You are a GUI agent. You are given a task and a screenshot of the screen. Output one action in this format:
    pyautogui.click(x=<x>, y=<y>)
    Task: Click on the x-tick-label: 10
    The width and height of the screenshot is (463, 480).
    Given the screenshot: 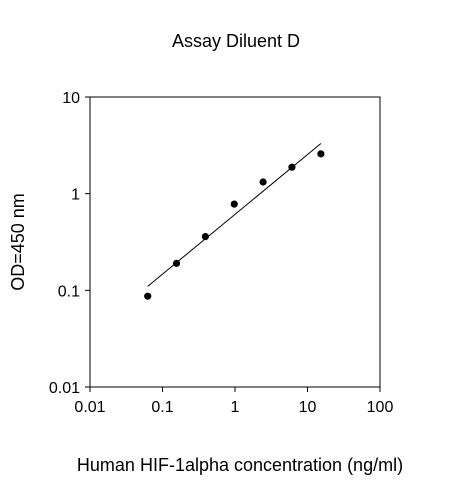 What is the action you would take?
    pyautogui.click(x=308, y=407)
    